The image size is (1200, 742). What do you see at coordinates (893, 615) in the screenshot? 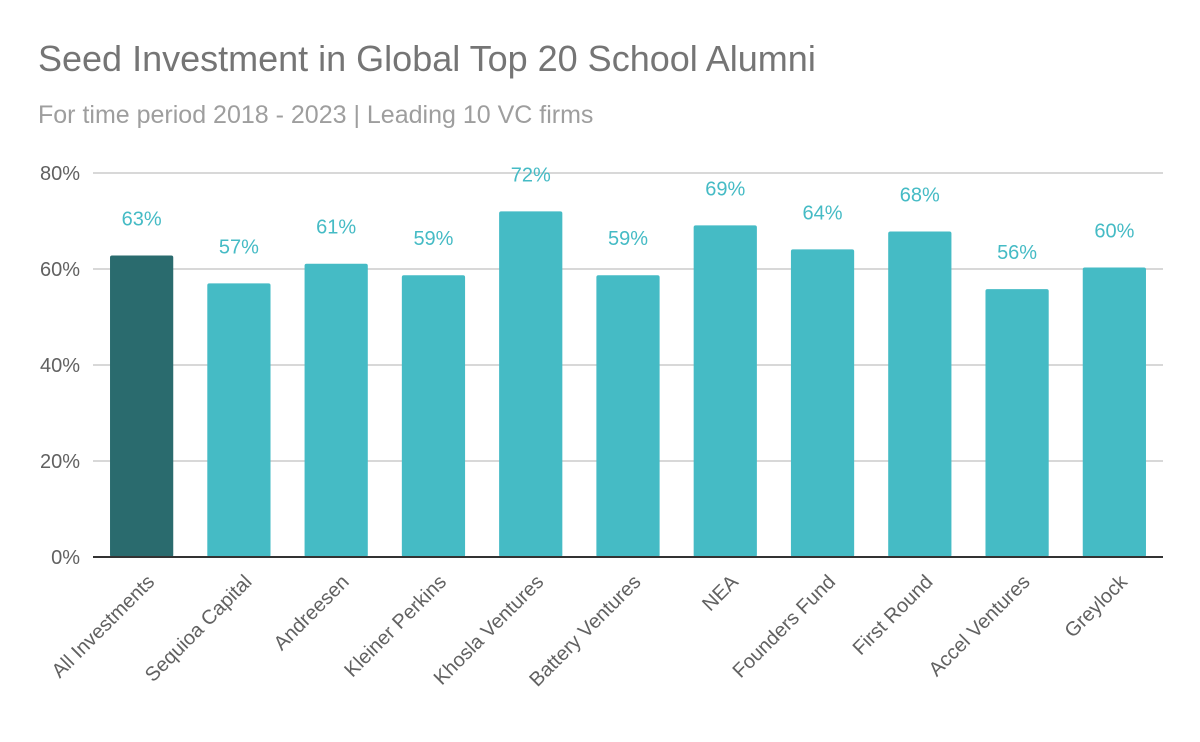
I see `category-label: First Round` at bounding box center [893, 615].